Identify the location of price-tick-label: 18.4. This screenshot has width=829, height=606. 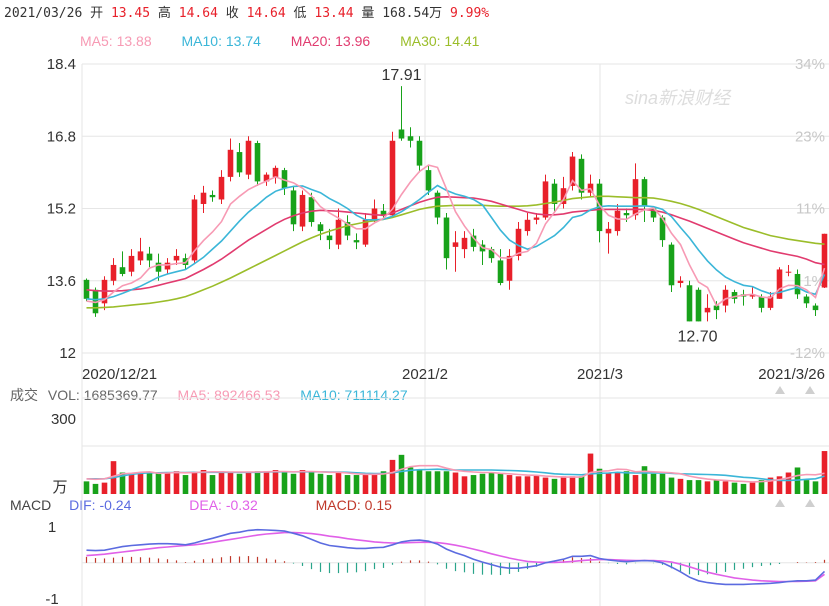
(61, 64).